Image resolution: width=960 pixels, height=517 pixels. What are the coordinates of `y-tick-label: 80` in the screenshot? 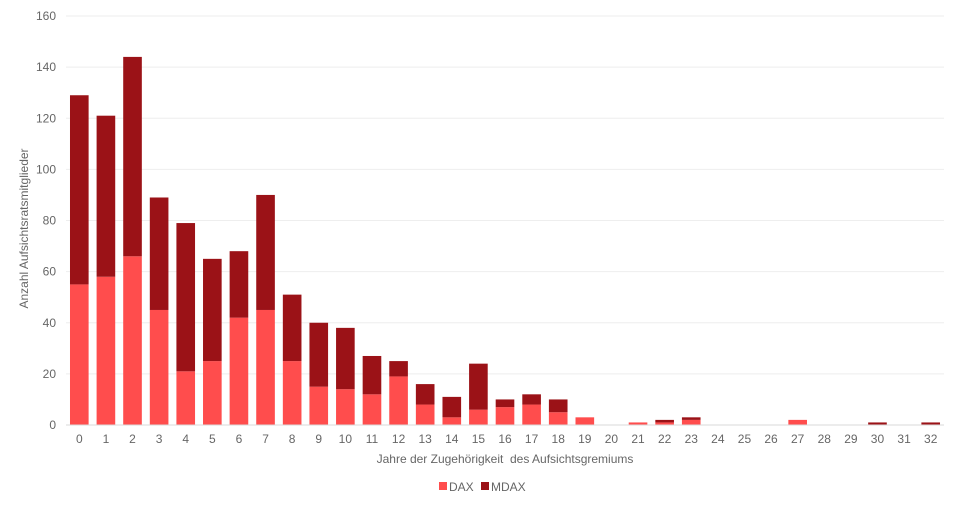 It's located at (50, 221).